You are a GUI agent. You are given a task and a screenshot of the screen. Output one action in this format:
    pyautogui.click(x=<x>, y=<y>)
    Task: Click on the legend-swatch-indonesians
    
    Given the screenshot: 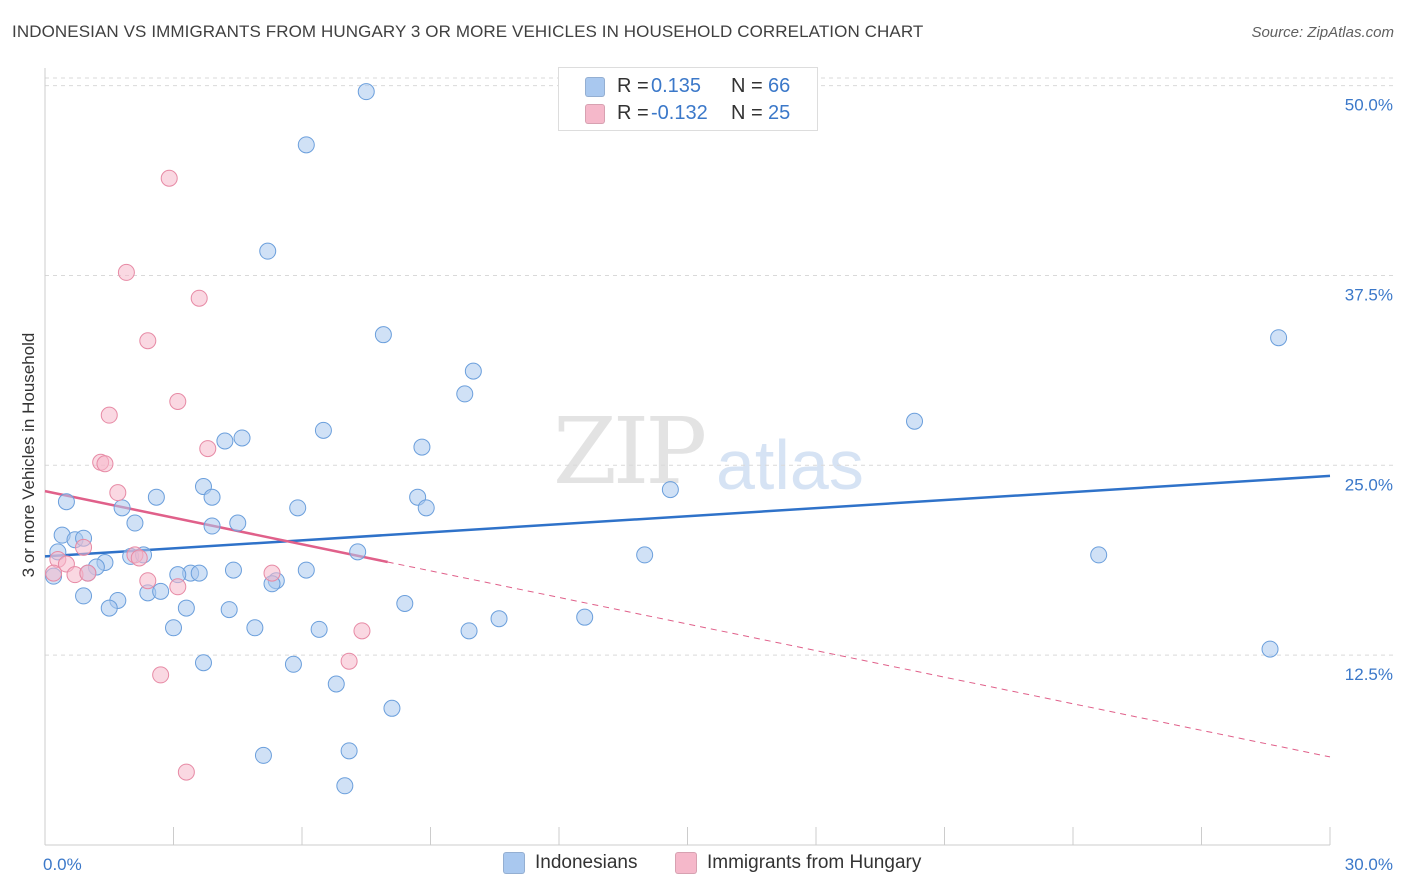 What is the action you would take?
    pyautogui.click(x=514, y=863)
    